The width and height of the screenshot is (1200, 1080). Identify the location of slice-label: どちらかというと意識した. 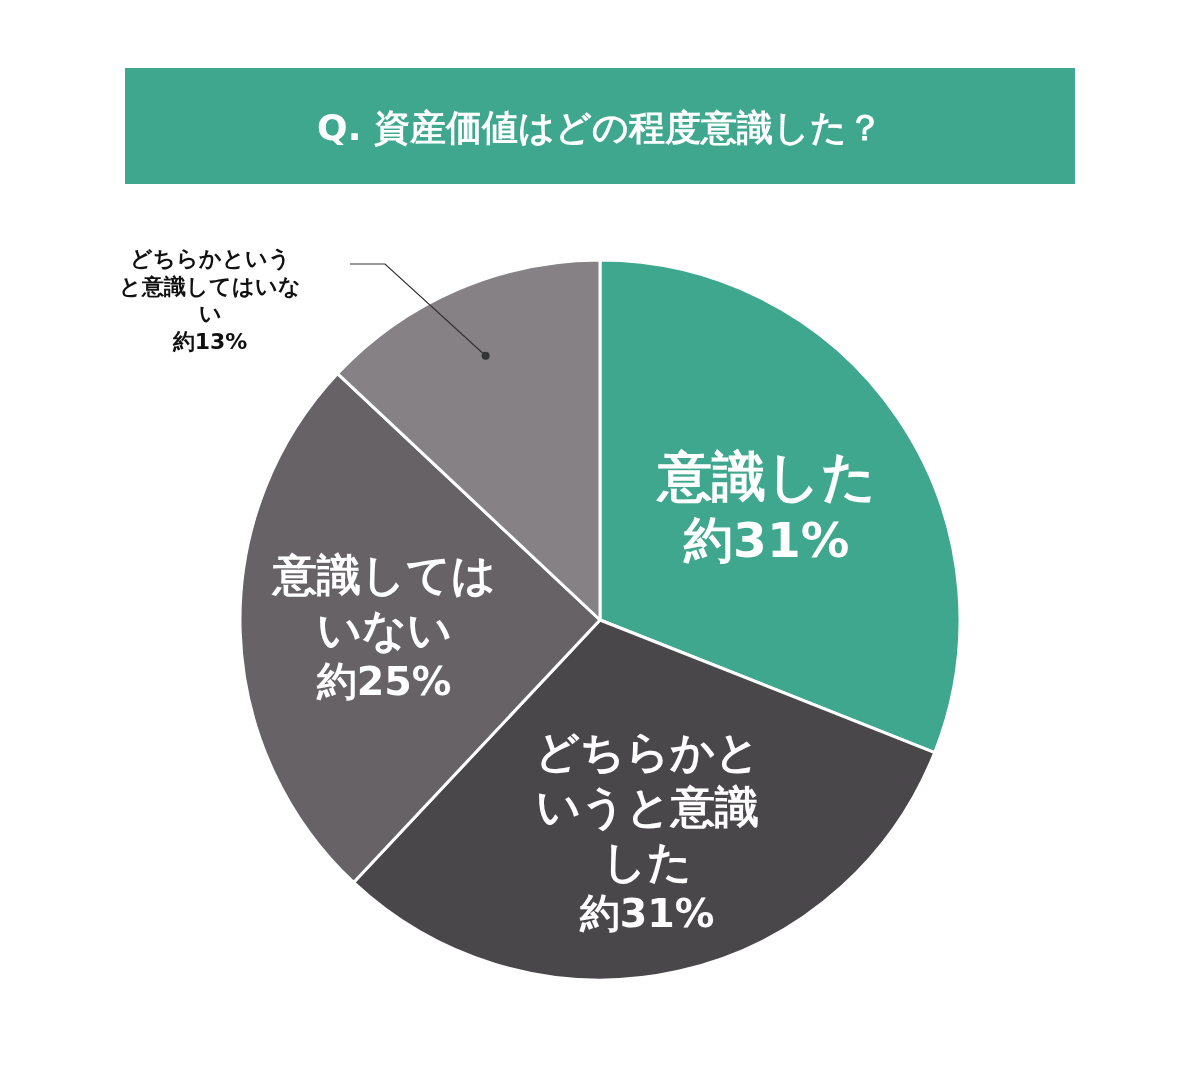
(647, 806).